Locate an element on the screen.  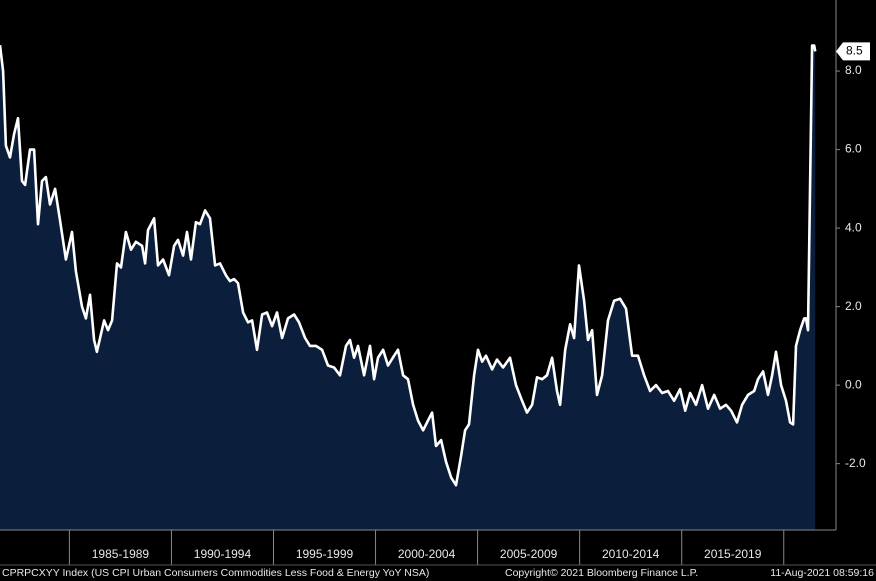
x-period-label: 2005-2009 is located at coordinates (529, 554).